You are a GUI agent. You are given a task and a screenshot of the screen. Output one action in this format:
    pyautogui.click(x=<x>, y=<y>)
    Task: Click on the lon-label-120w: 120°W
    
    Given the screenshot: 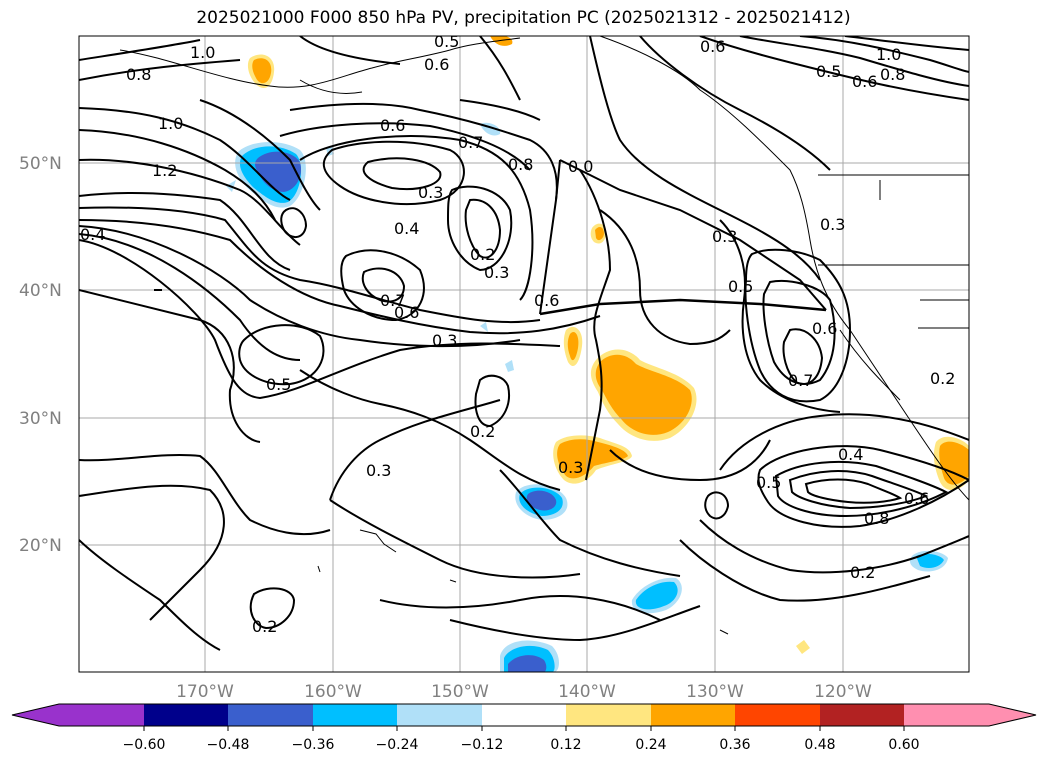 What is the action you would take?
    pyautogui.click(x=843, y=692)
    